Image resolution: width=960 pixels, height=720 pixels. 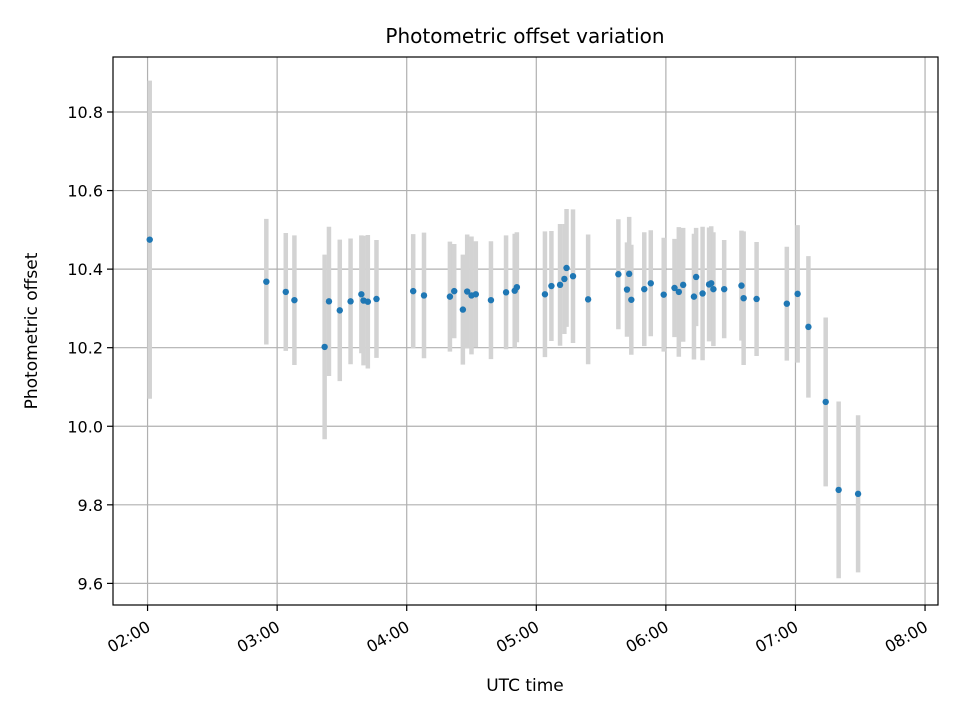 What do you see at coordinates (85, 191) in the screenshot?
I see `y-tick-label: 10.6` at bounding box center [85, 191].